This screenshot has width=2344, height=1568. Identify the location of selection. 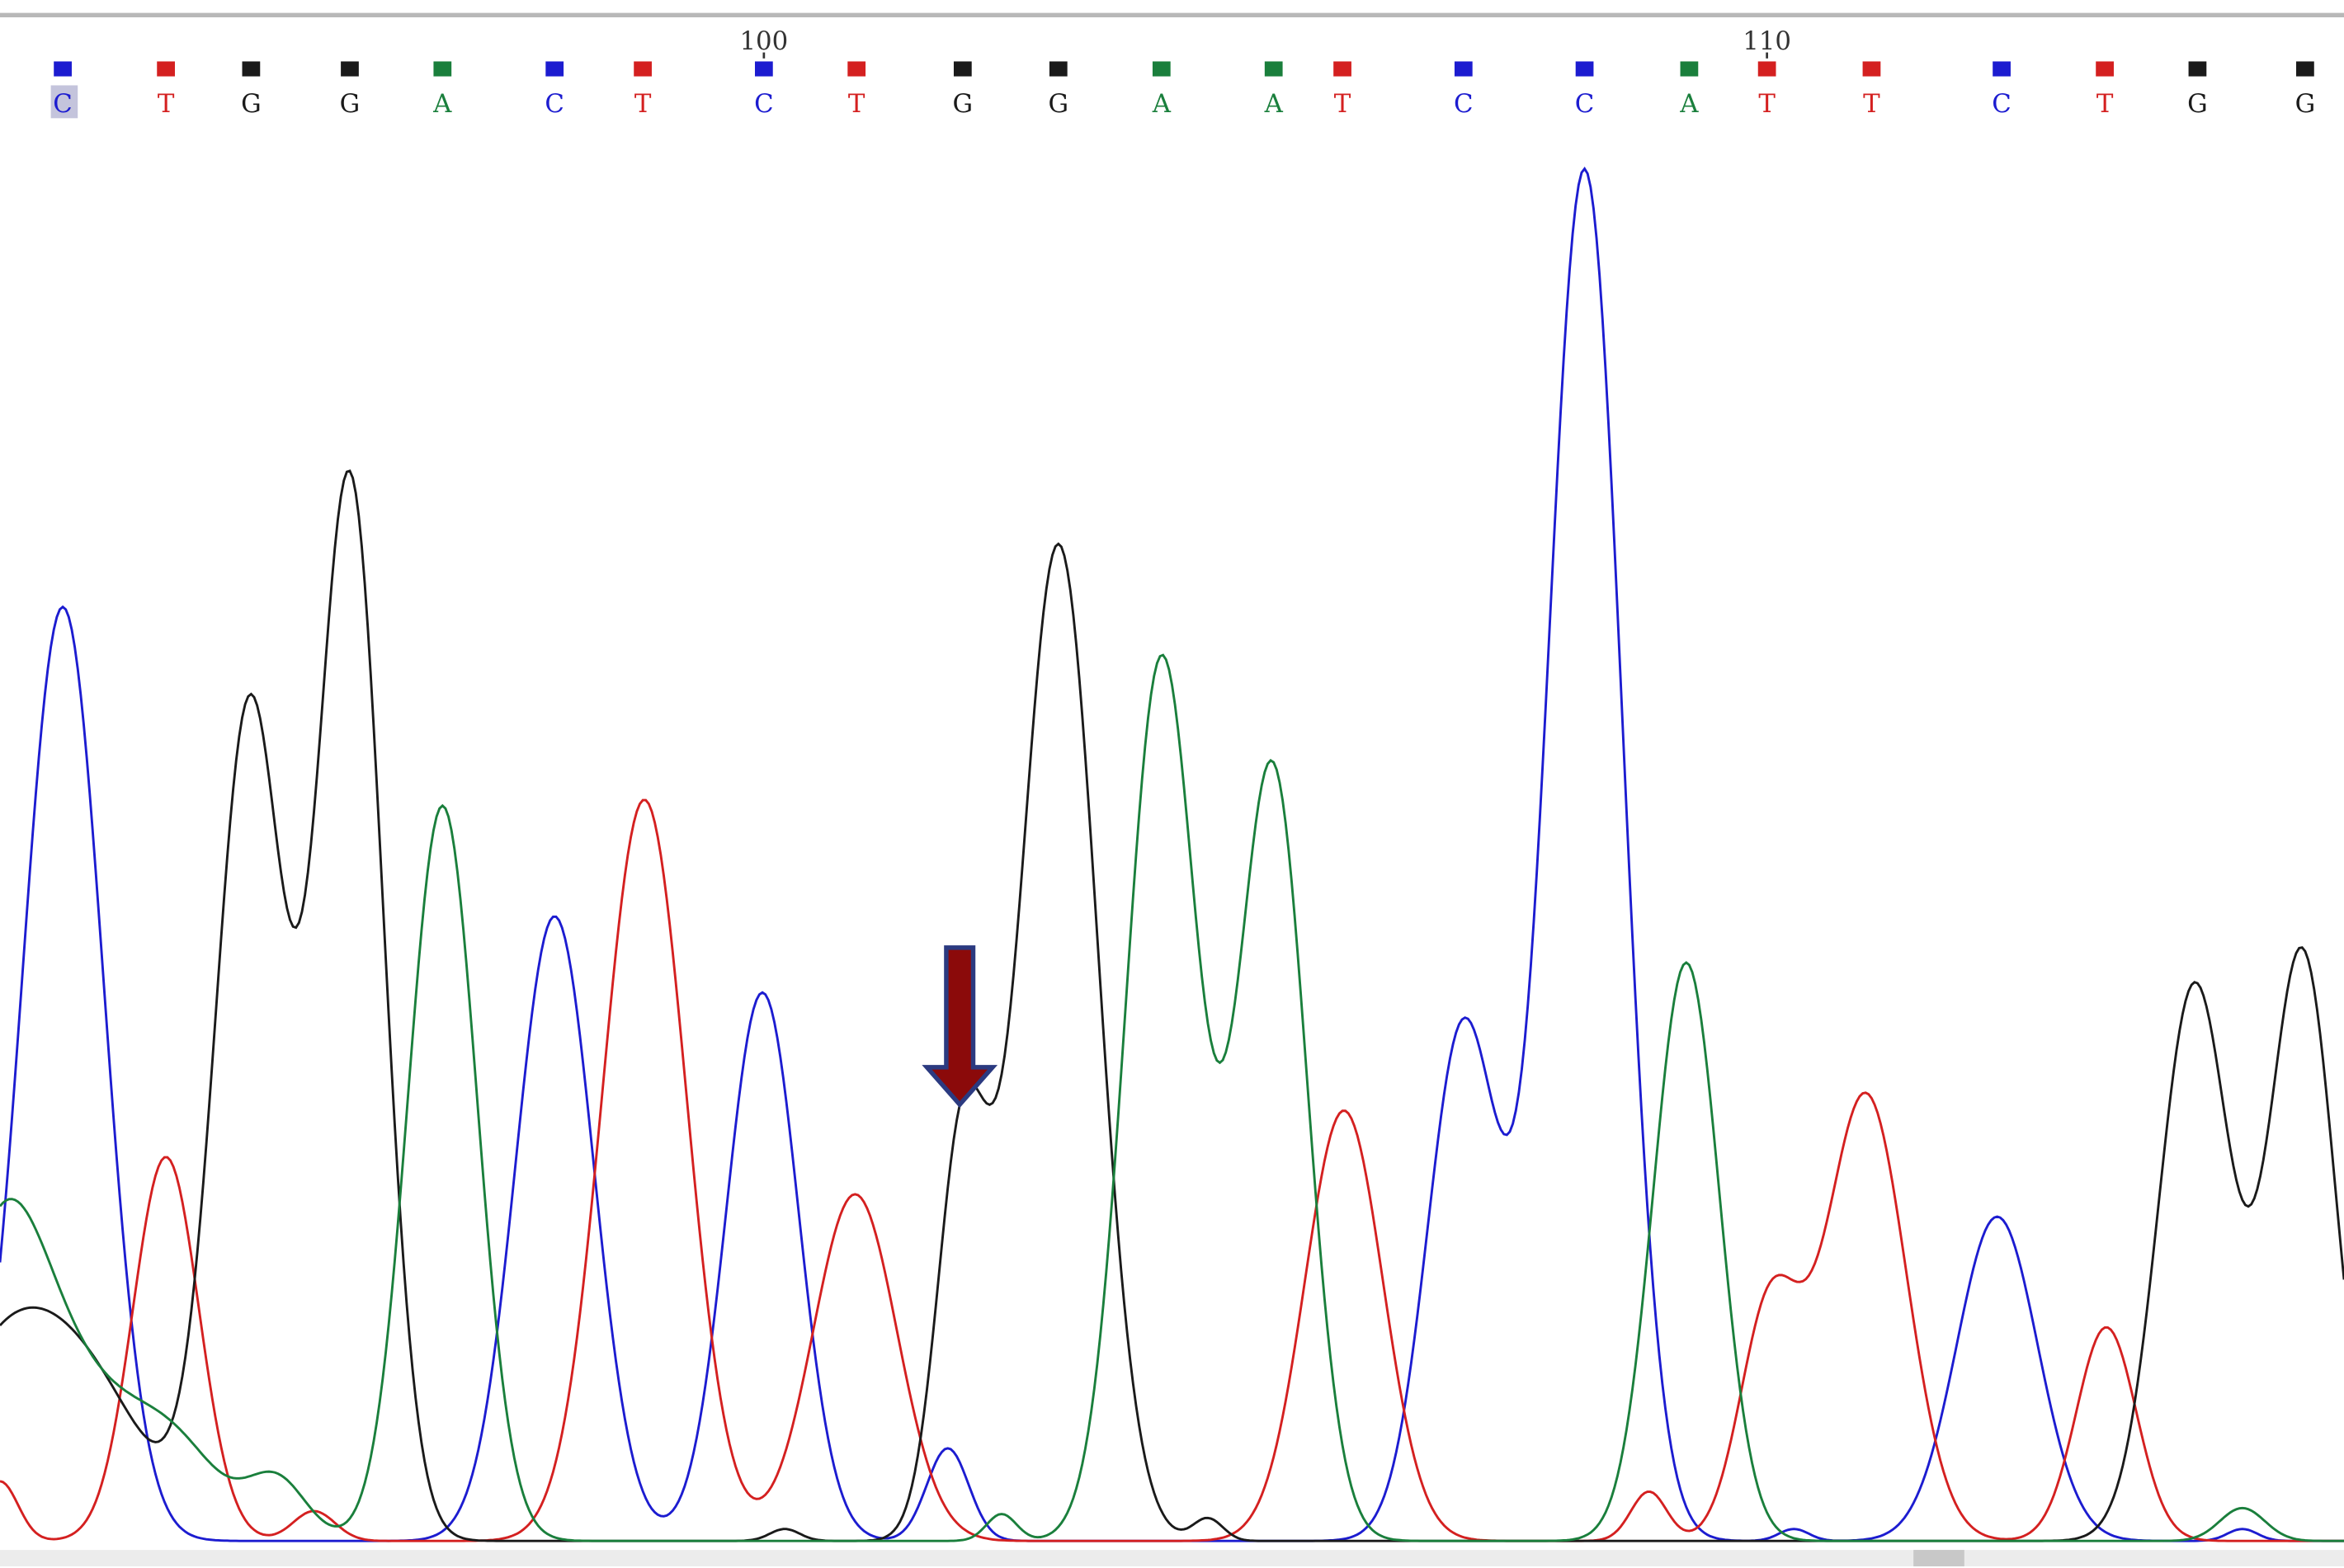
(64, 102).